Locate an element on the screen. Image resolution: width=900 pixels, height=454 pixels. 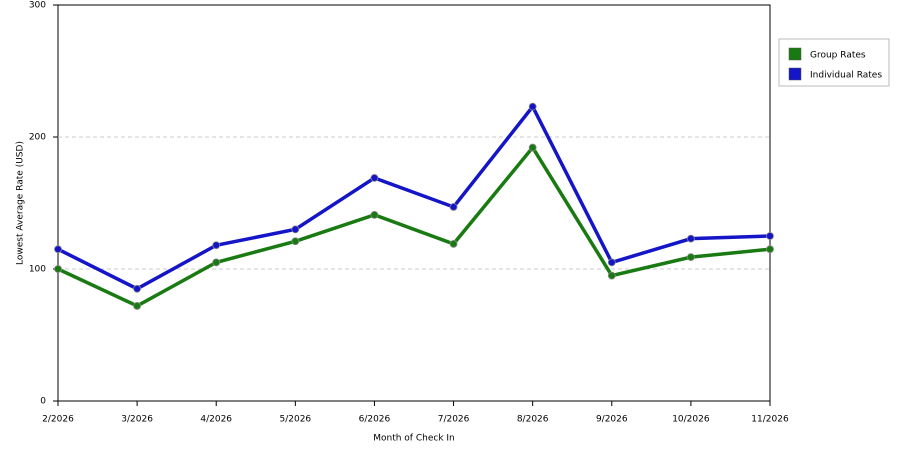
x-tick-label: 10/2026 is located at coordinates (691, 420).